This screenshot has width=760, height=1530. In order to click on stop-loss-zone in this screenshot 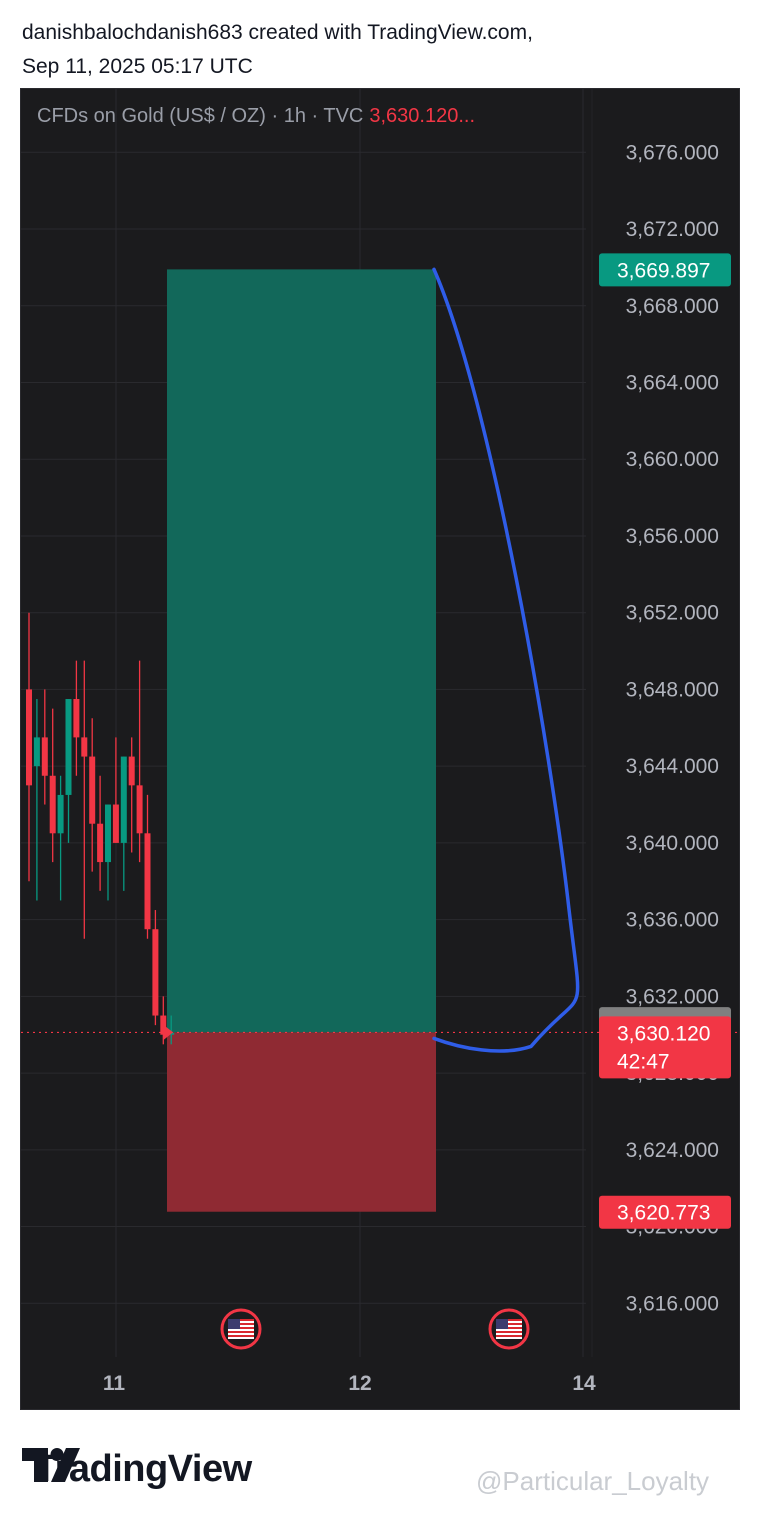, I will do `click(301, 1122)`.